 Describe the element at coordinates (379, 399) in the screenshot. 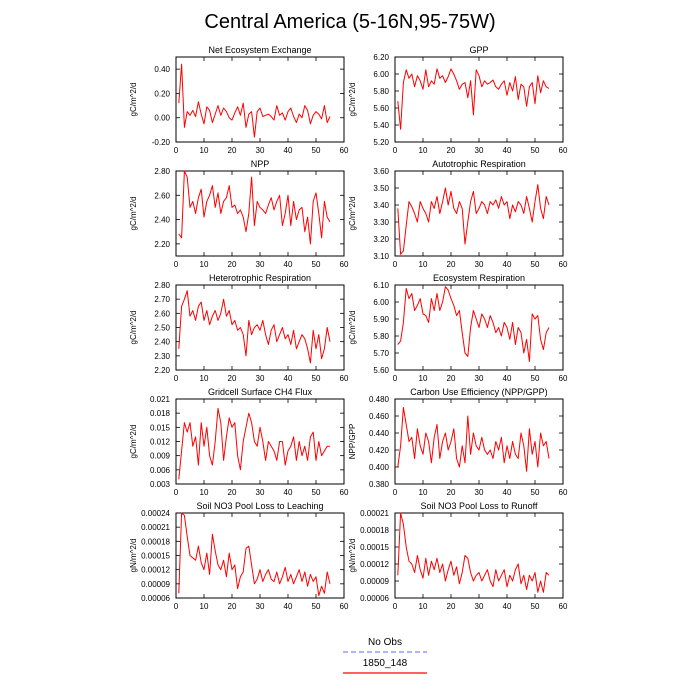

I see `y-tick-label: 0.480` at that location.